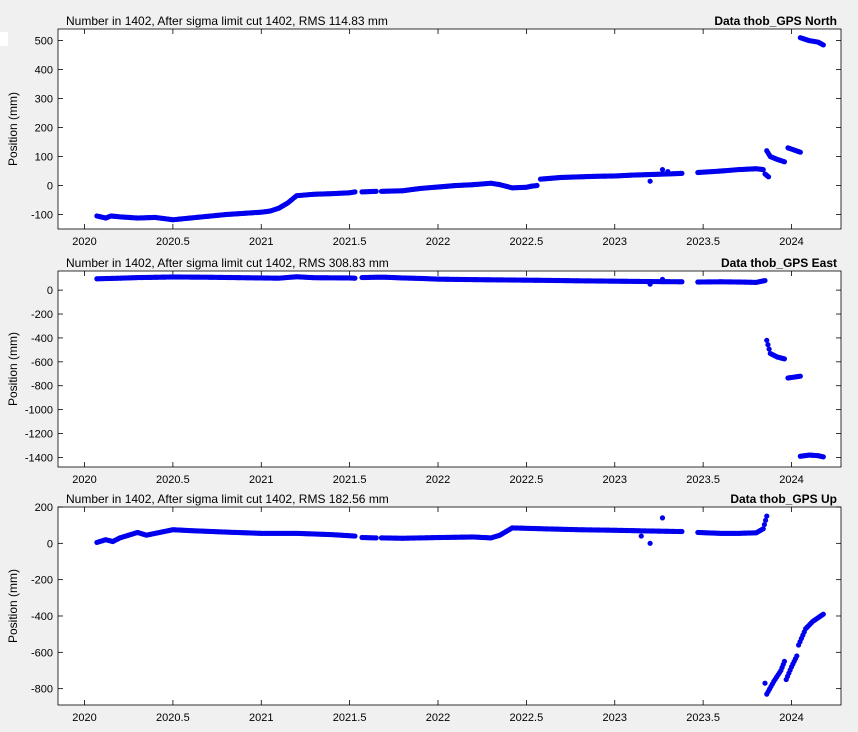  What do you see at coordinates (39, 435) in the screenshot?
I see `y-tick-label: -1200` at bounding box center [39, 435].